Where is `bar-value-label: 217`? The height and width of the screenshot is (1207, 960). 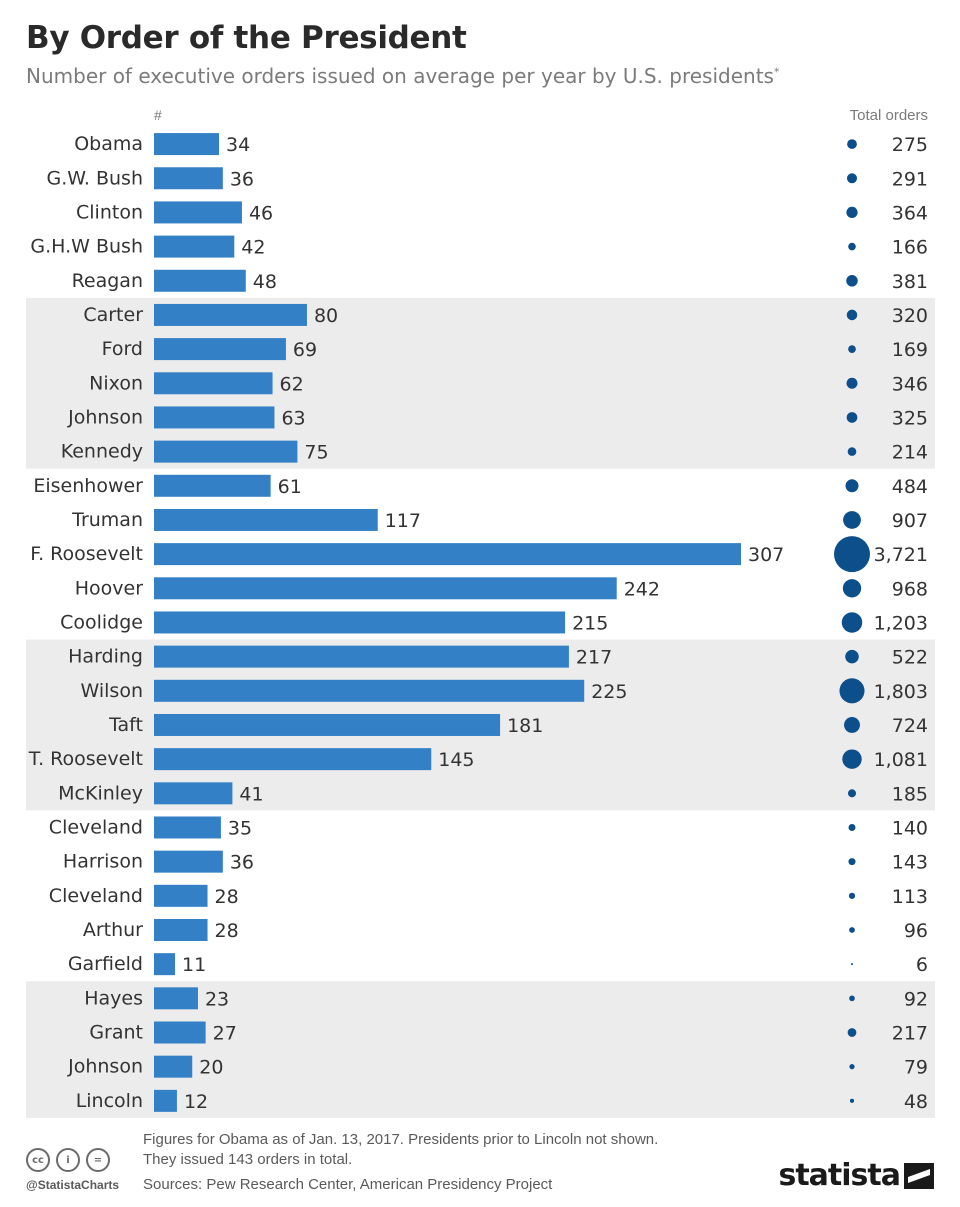
bar-value-label: 217 is located at coordinates (594, 658).